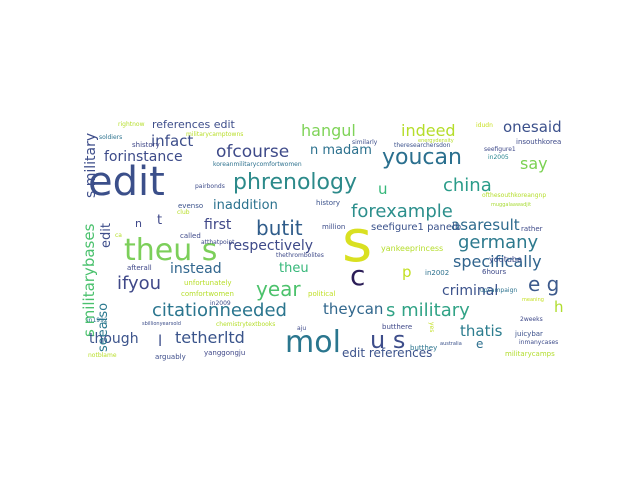 The height and width of the screenshot is (480, 640). What do you see at coordinates (451, 344) in the screenshot?
I see `cloud-word: australia` at bounding box center [451, 344].